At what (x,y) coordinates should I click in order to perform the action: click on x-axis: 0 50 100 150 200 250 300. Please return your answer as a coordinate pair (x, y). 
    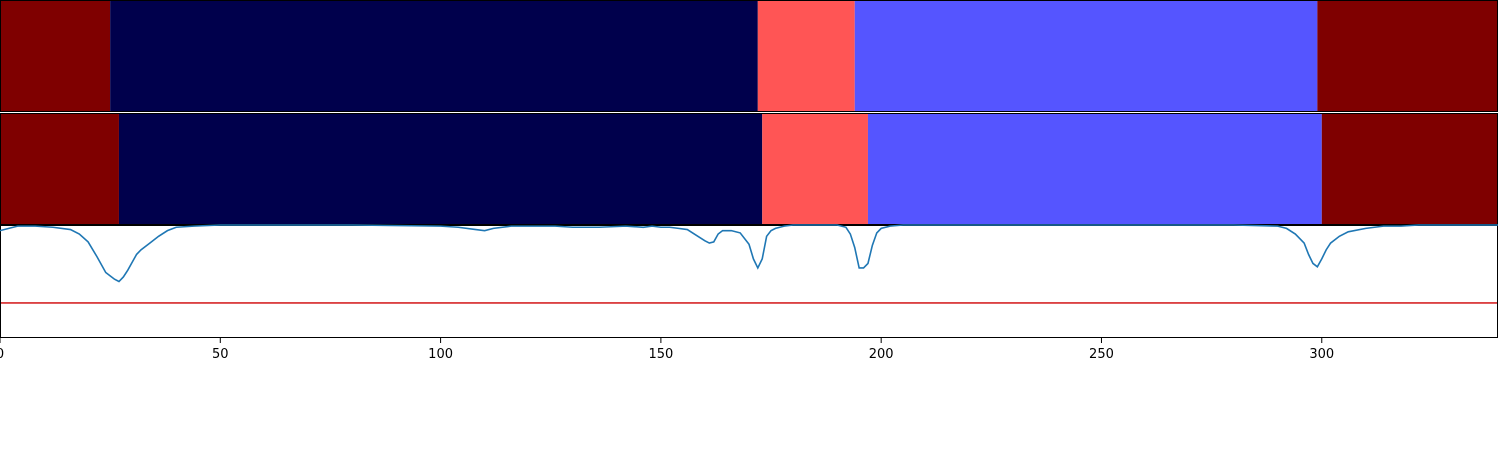
    Looking at the image, I should click on (667, 350).